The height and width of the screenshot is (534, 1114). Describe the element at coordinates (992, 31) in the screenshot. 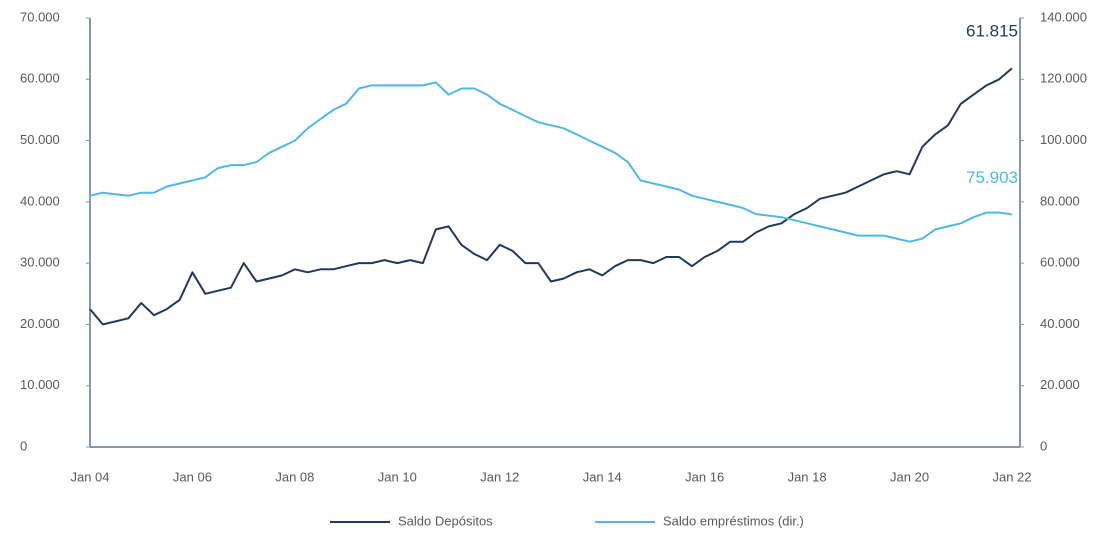

I see `data-label: 61.815` at that location.